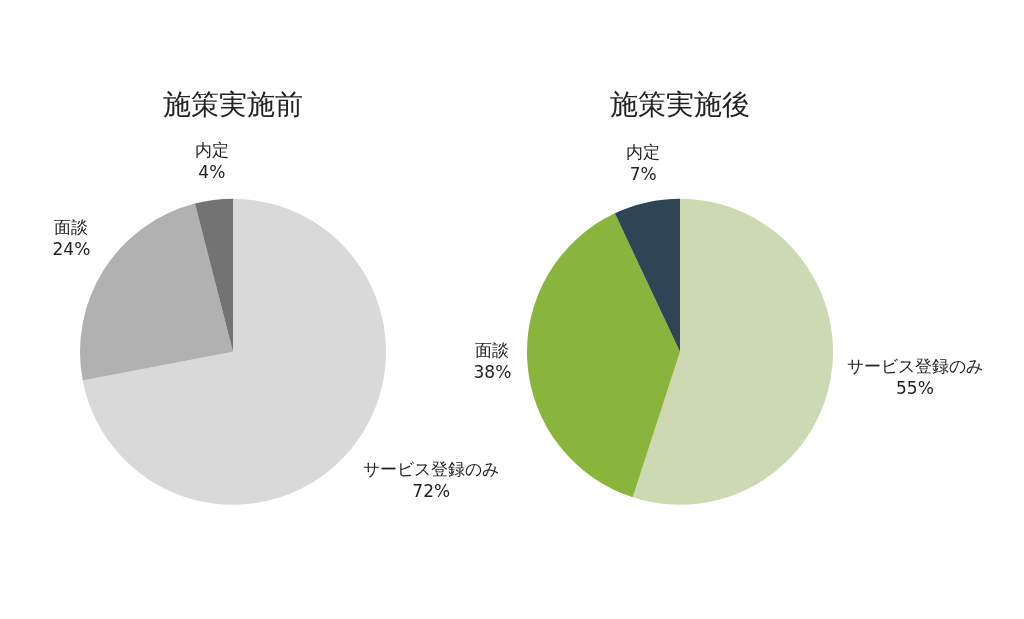  I want to click on data-label: 7%, so click(643, 174).